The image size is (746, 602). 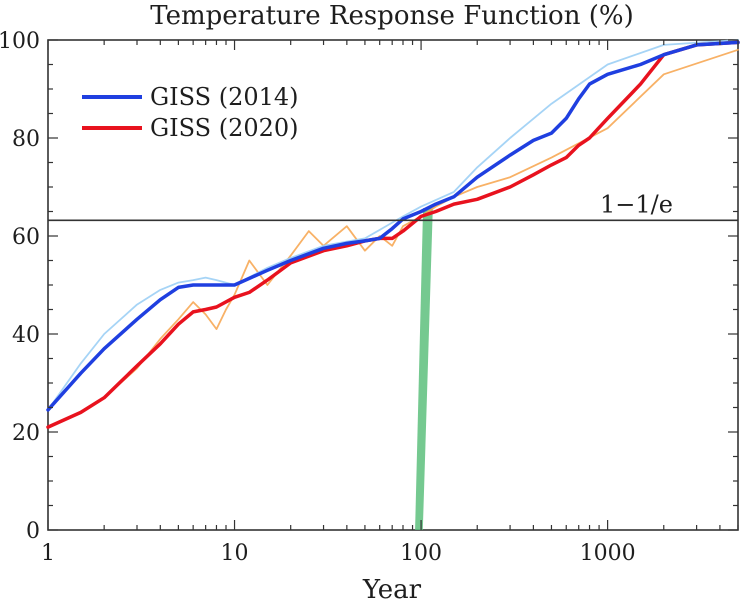 I want to click on legend-label-giss-2020: GISS (2020), so click(x=224, y=128).